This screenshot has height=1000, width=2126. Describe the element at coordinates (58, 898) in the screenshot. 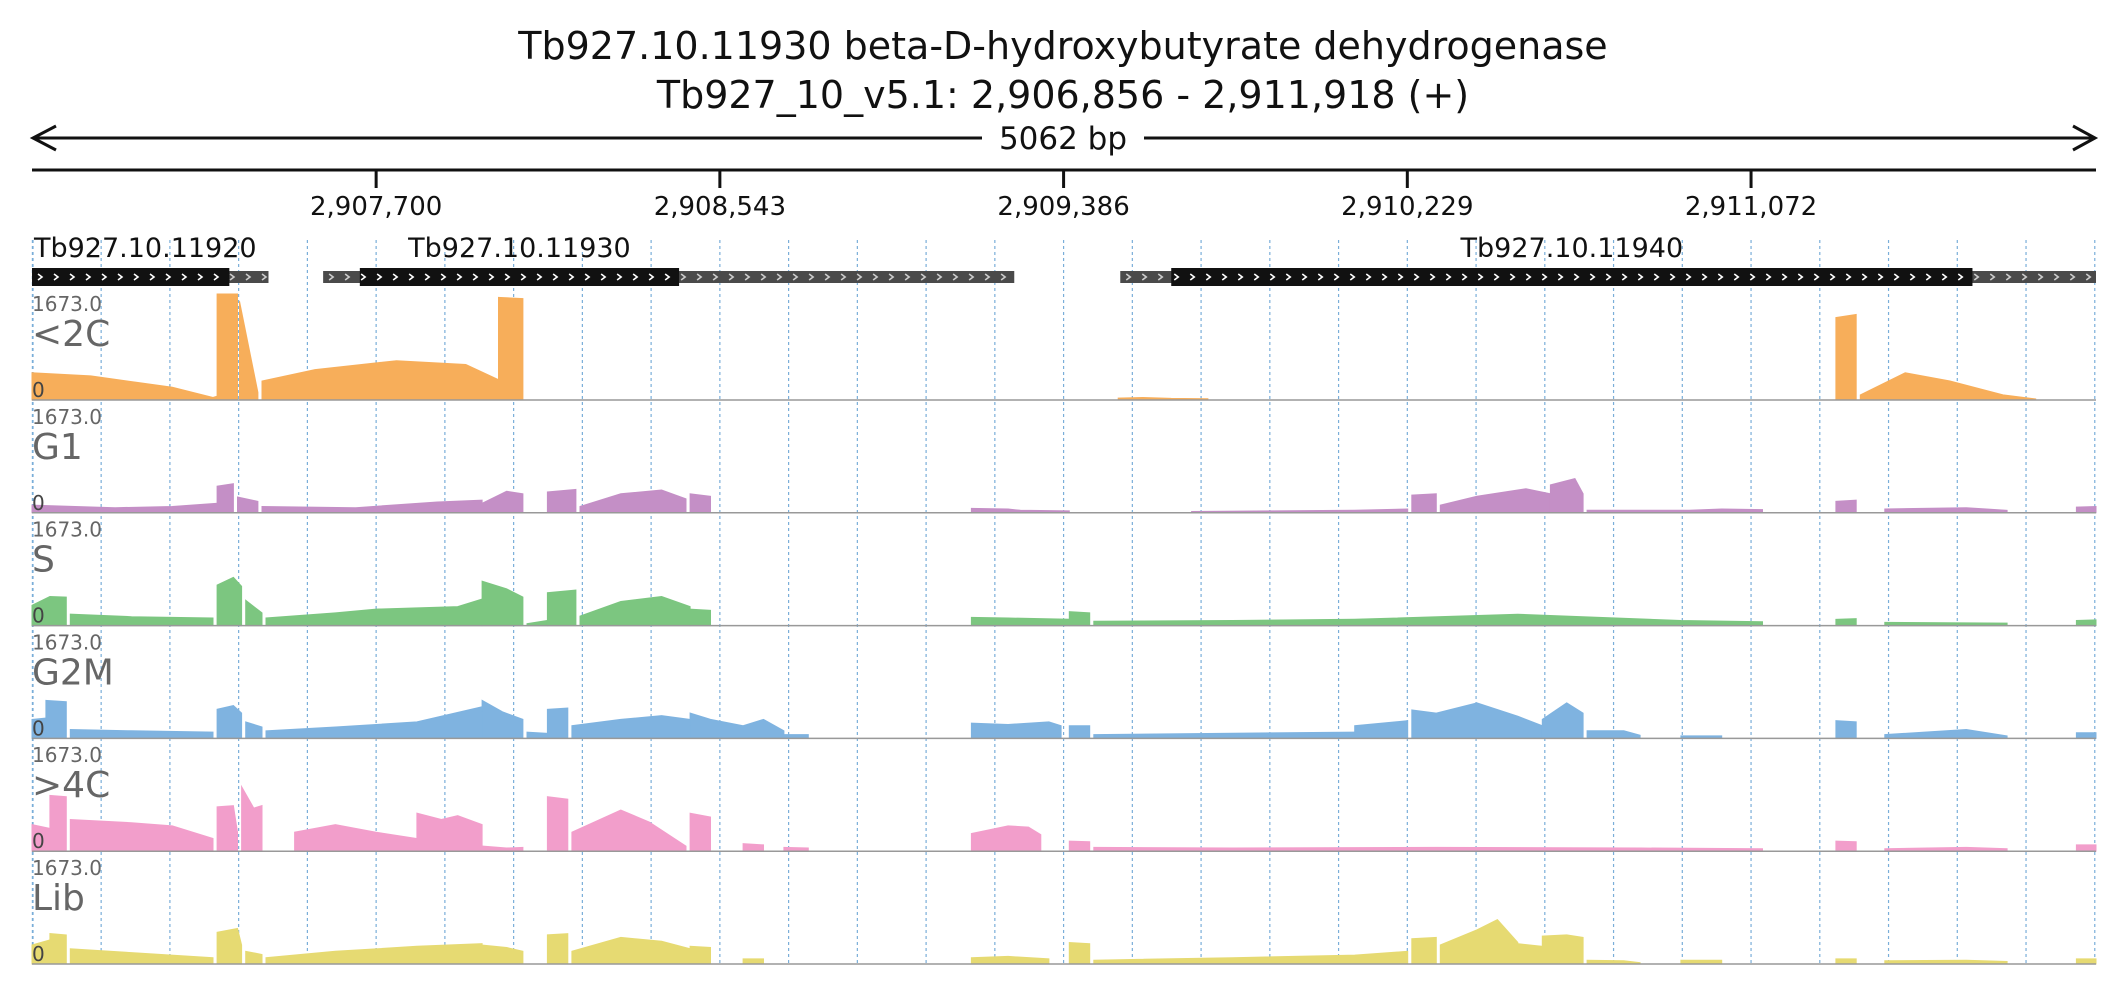

I see `track-name: Lib` at that location.